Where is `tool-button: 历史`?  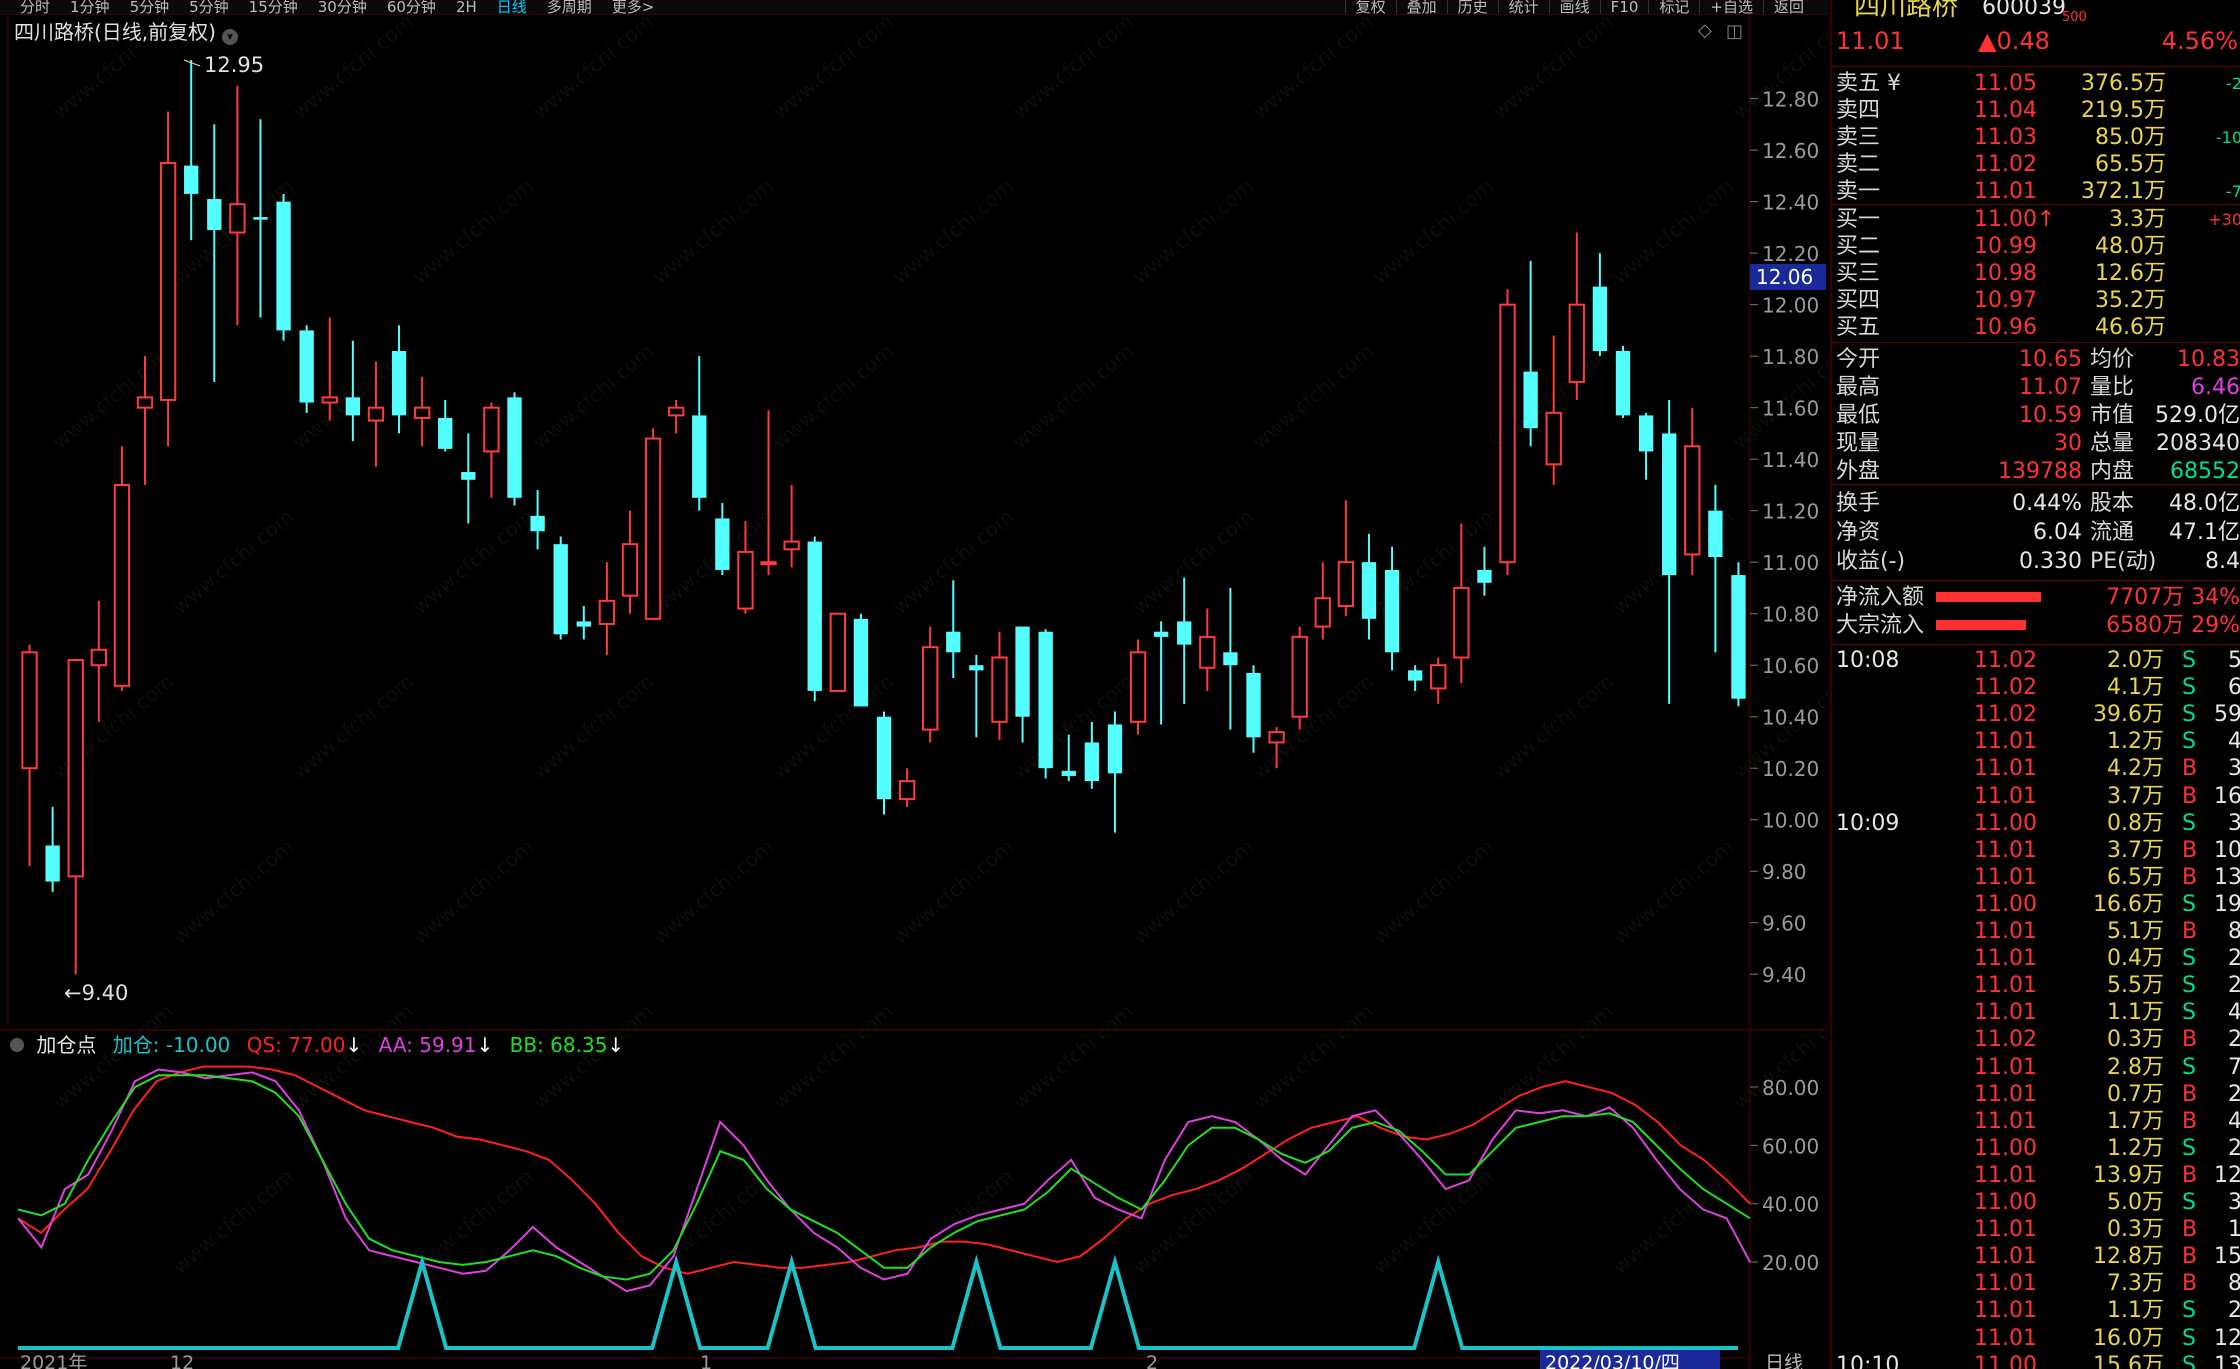 tool-button: 历史 is located at coordinates (1472, 7).